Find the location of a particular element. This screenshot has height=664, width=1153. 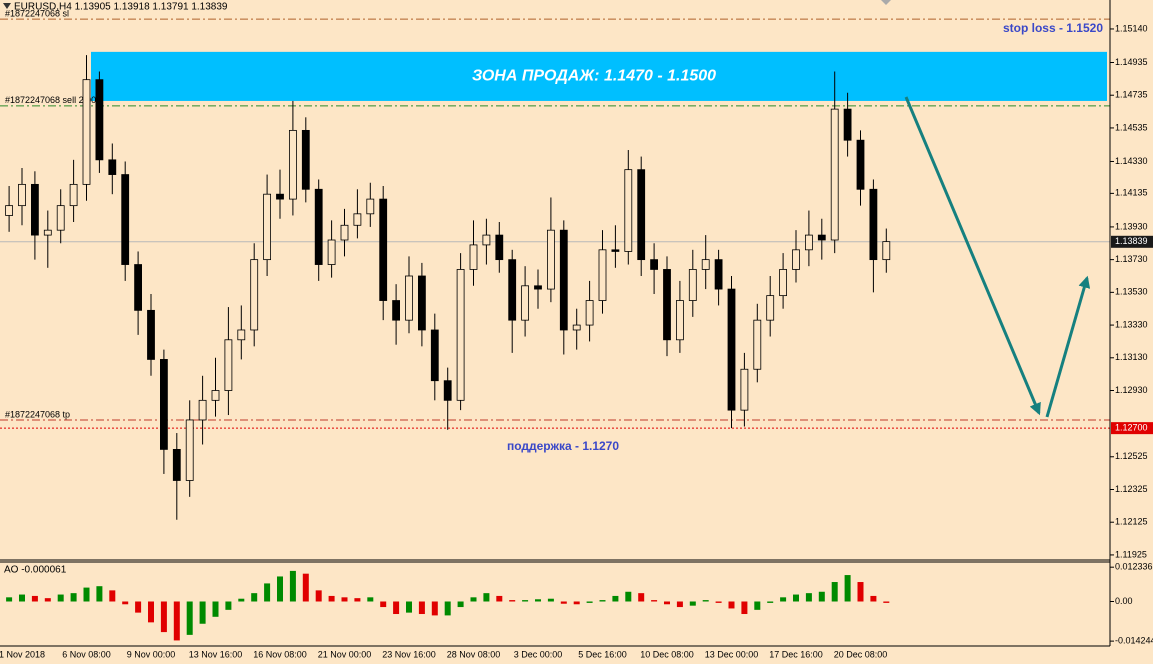

y-tick-label: 1.13130 is located at coordinates (1131, 357).